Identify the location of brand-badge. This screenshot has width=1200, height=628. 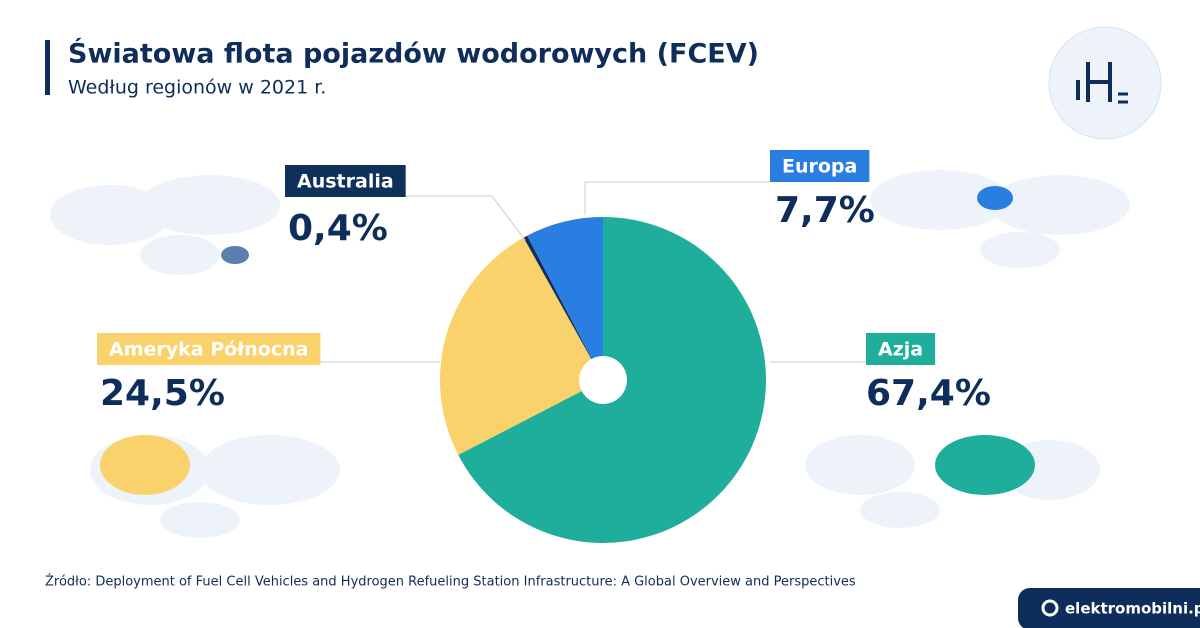
(1109, 608).